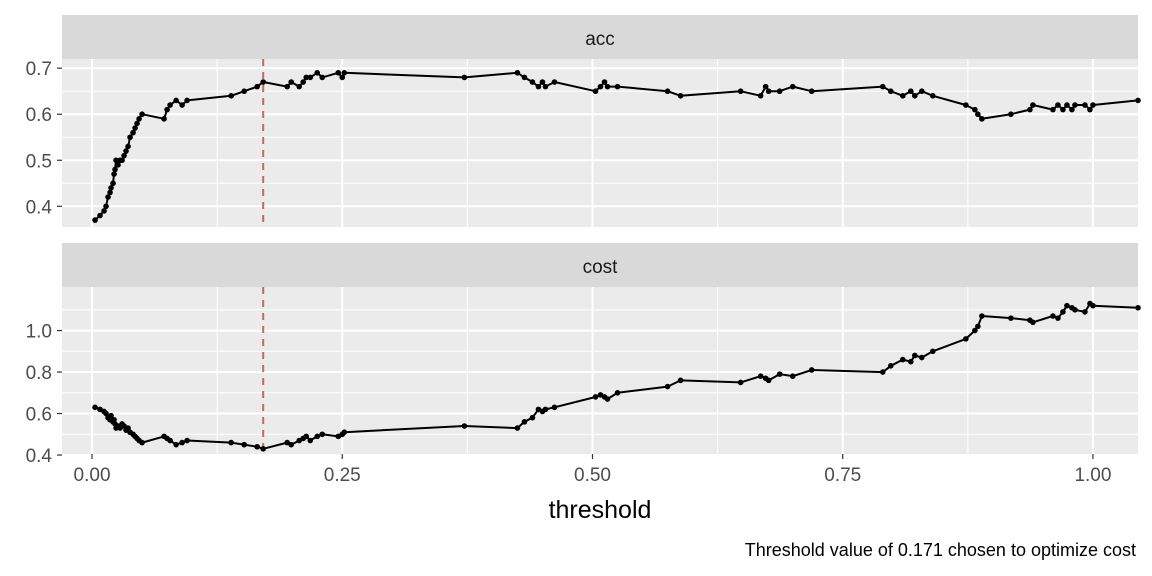 Image resolution: width=1152 pixels, height=576 pixels. I want to click on x-axis: 0.00 0.25 0.50 0.75 1.00, so click(592, 470).